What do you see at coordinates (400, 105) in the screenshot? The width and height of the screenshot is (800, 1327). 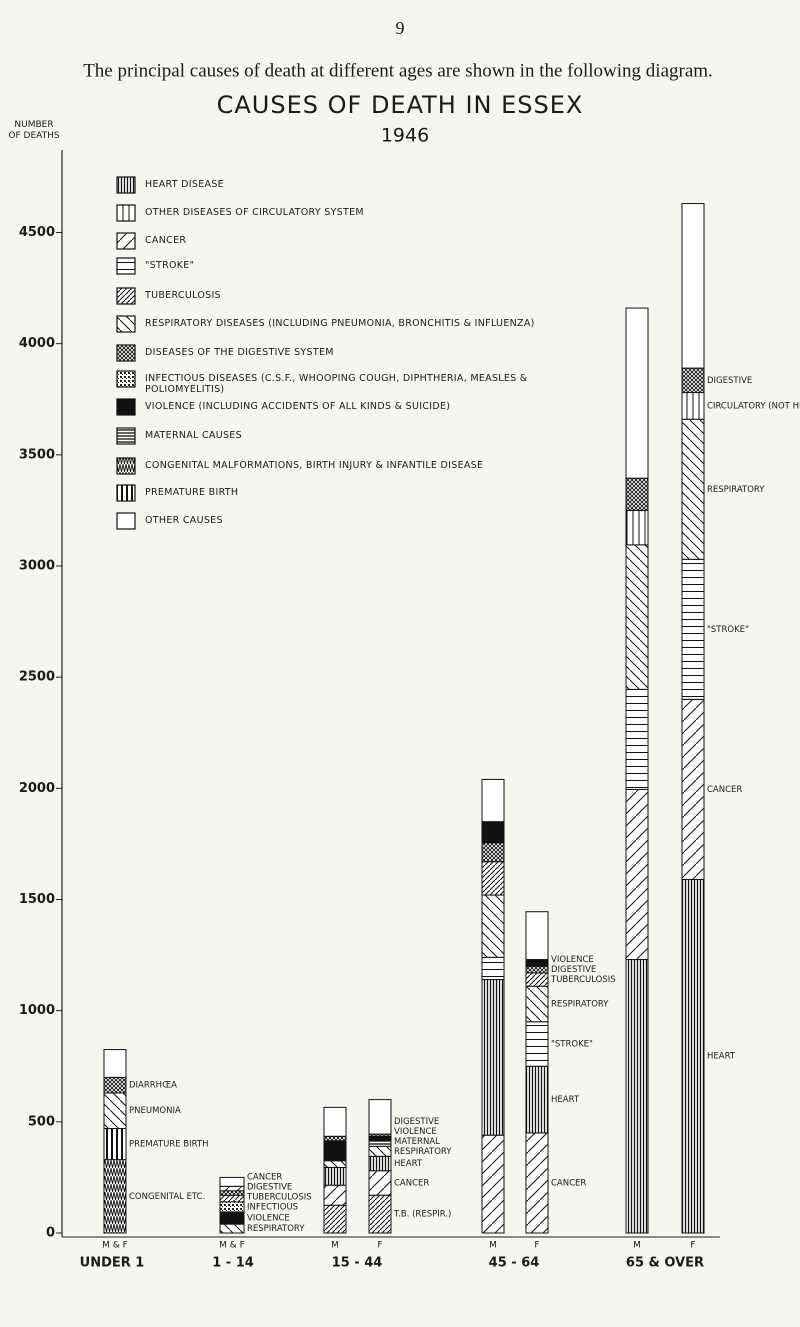 I see `chart-title: CAUSES OF DEATH IN ESSEX` at bounding box center [400, 105].